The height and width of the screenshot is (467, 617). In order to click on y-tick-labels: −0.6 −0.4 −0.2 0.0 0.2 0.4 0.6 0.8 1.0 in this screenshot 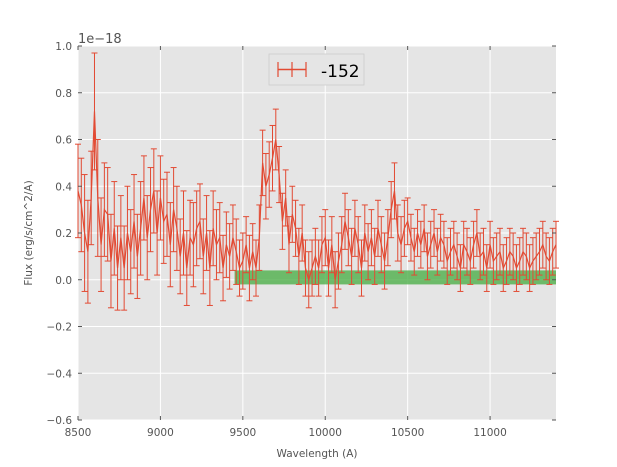, I will do `click(60, 234)`.